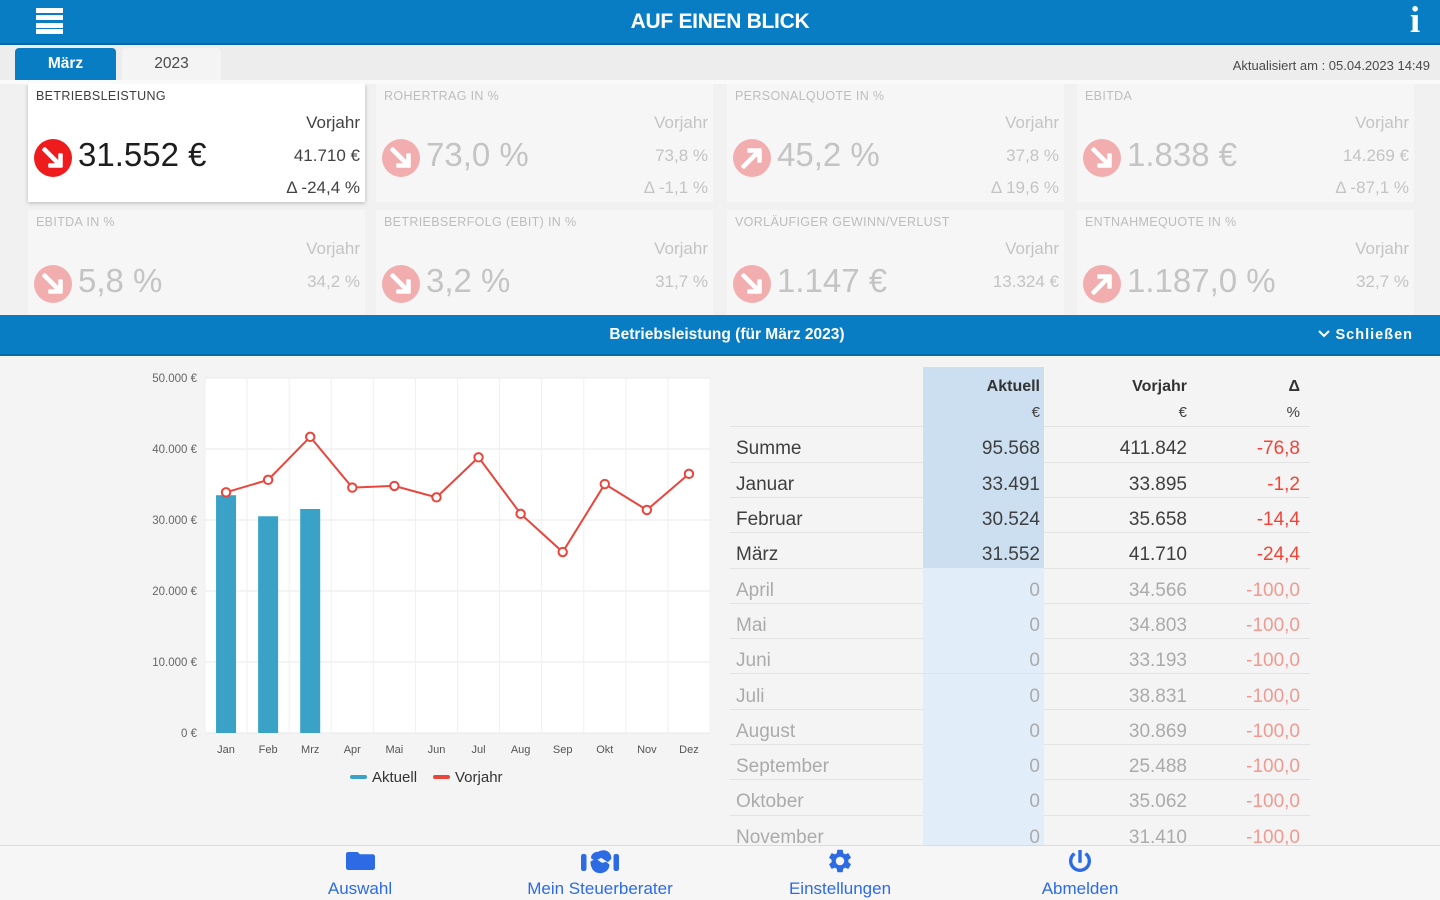 The height and width of the screenshot is (900, 1440). What do you see at coordinates (174, 663) in the screenshot?
I see `svg-text: 10.000 €` at bounding box center [174, 663].